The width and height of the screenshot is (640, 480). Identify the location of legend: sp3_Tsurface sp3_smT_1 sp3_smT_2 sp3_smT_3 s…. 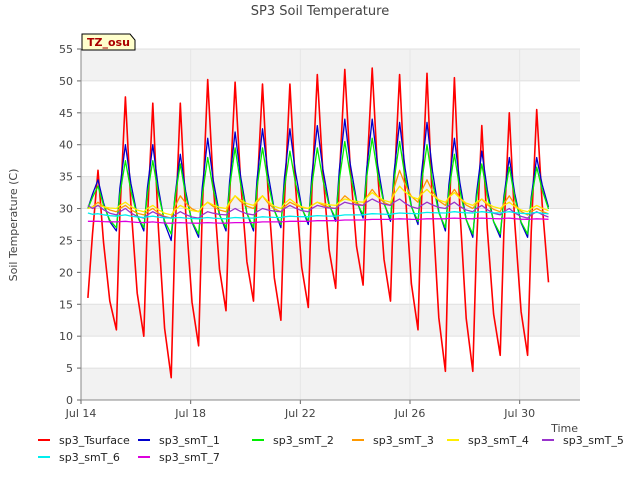
(331, 449).